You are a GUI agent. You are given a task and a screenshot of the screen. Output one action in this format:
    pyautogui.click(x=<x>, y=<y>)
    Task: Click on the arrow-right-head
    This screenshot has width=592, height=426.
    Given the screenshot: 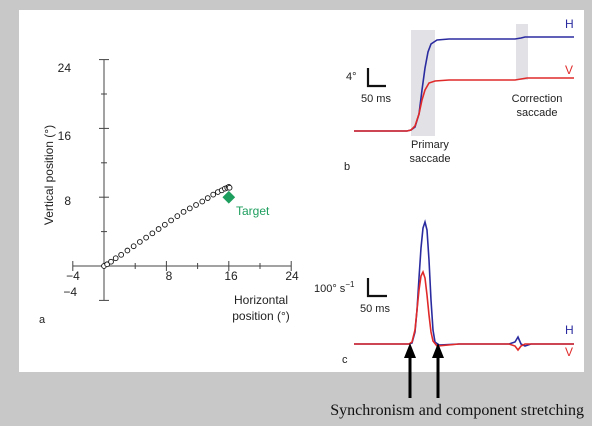 What is the action you would take?
    pyautogui.click(x=438, y=350)
    